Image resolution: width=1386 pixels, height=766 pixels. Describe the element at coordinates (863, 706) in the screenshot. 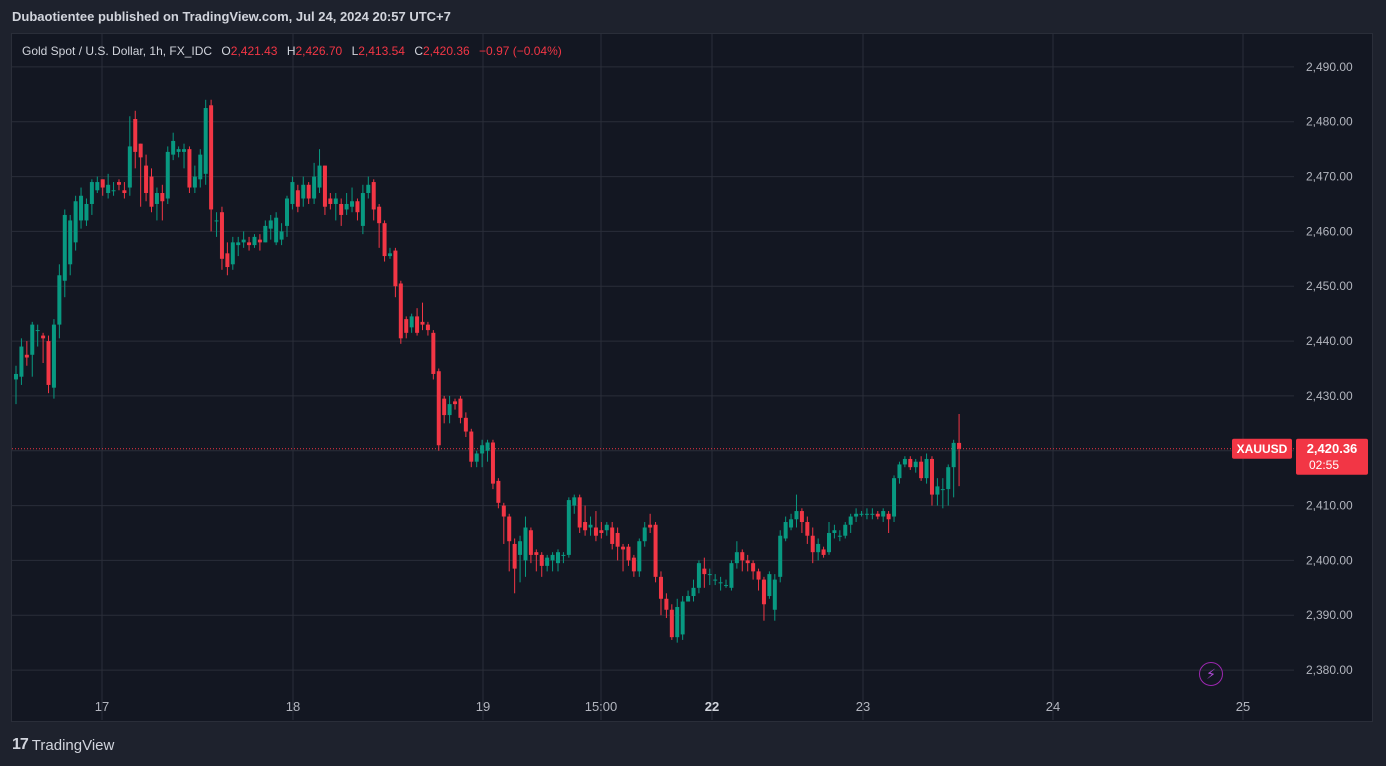

I see `x-tick-label: 23` at that location.